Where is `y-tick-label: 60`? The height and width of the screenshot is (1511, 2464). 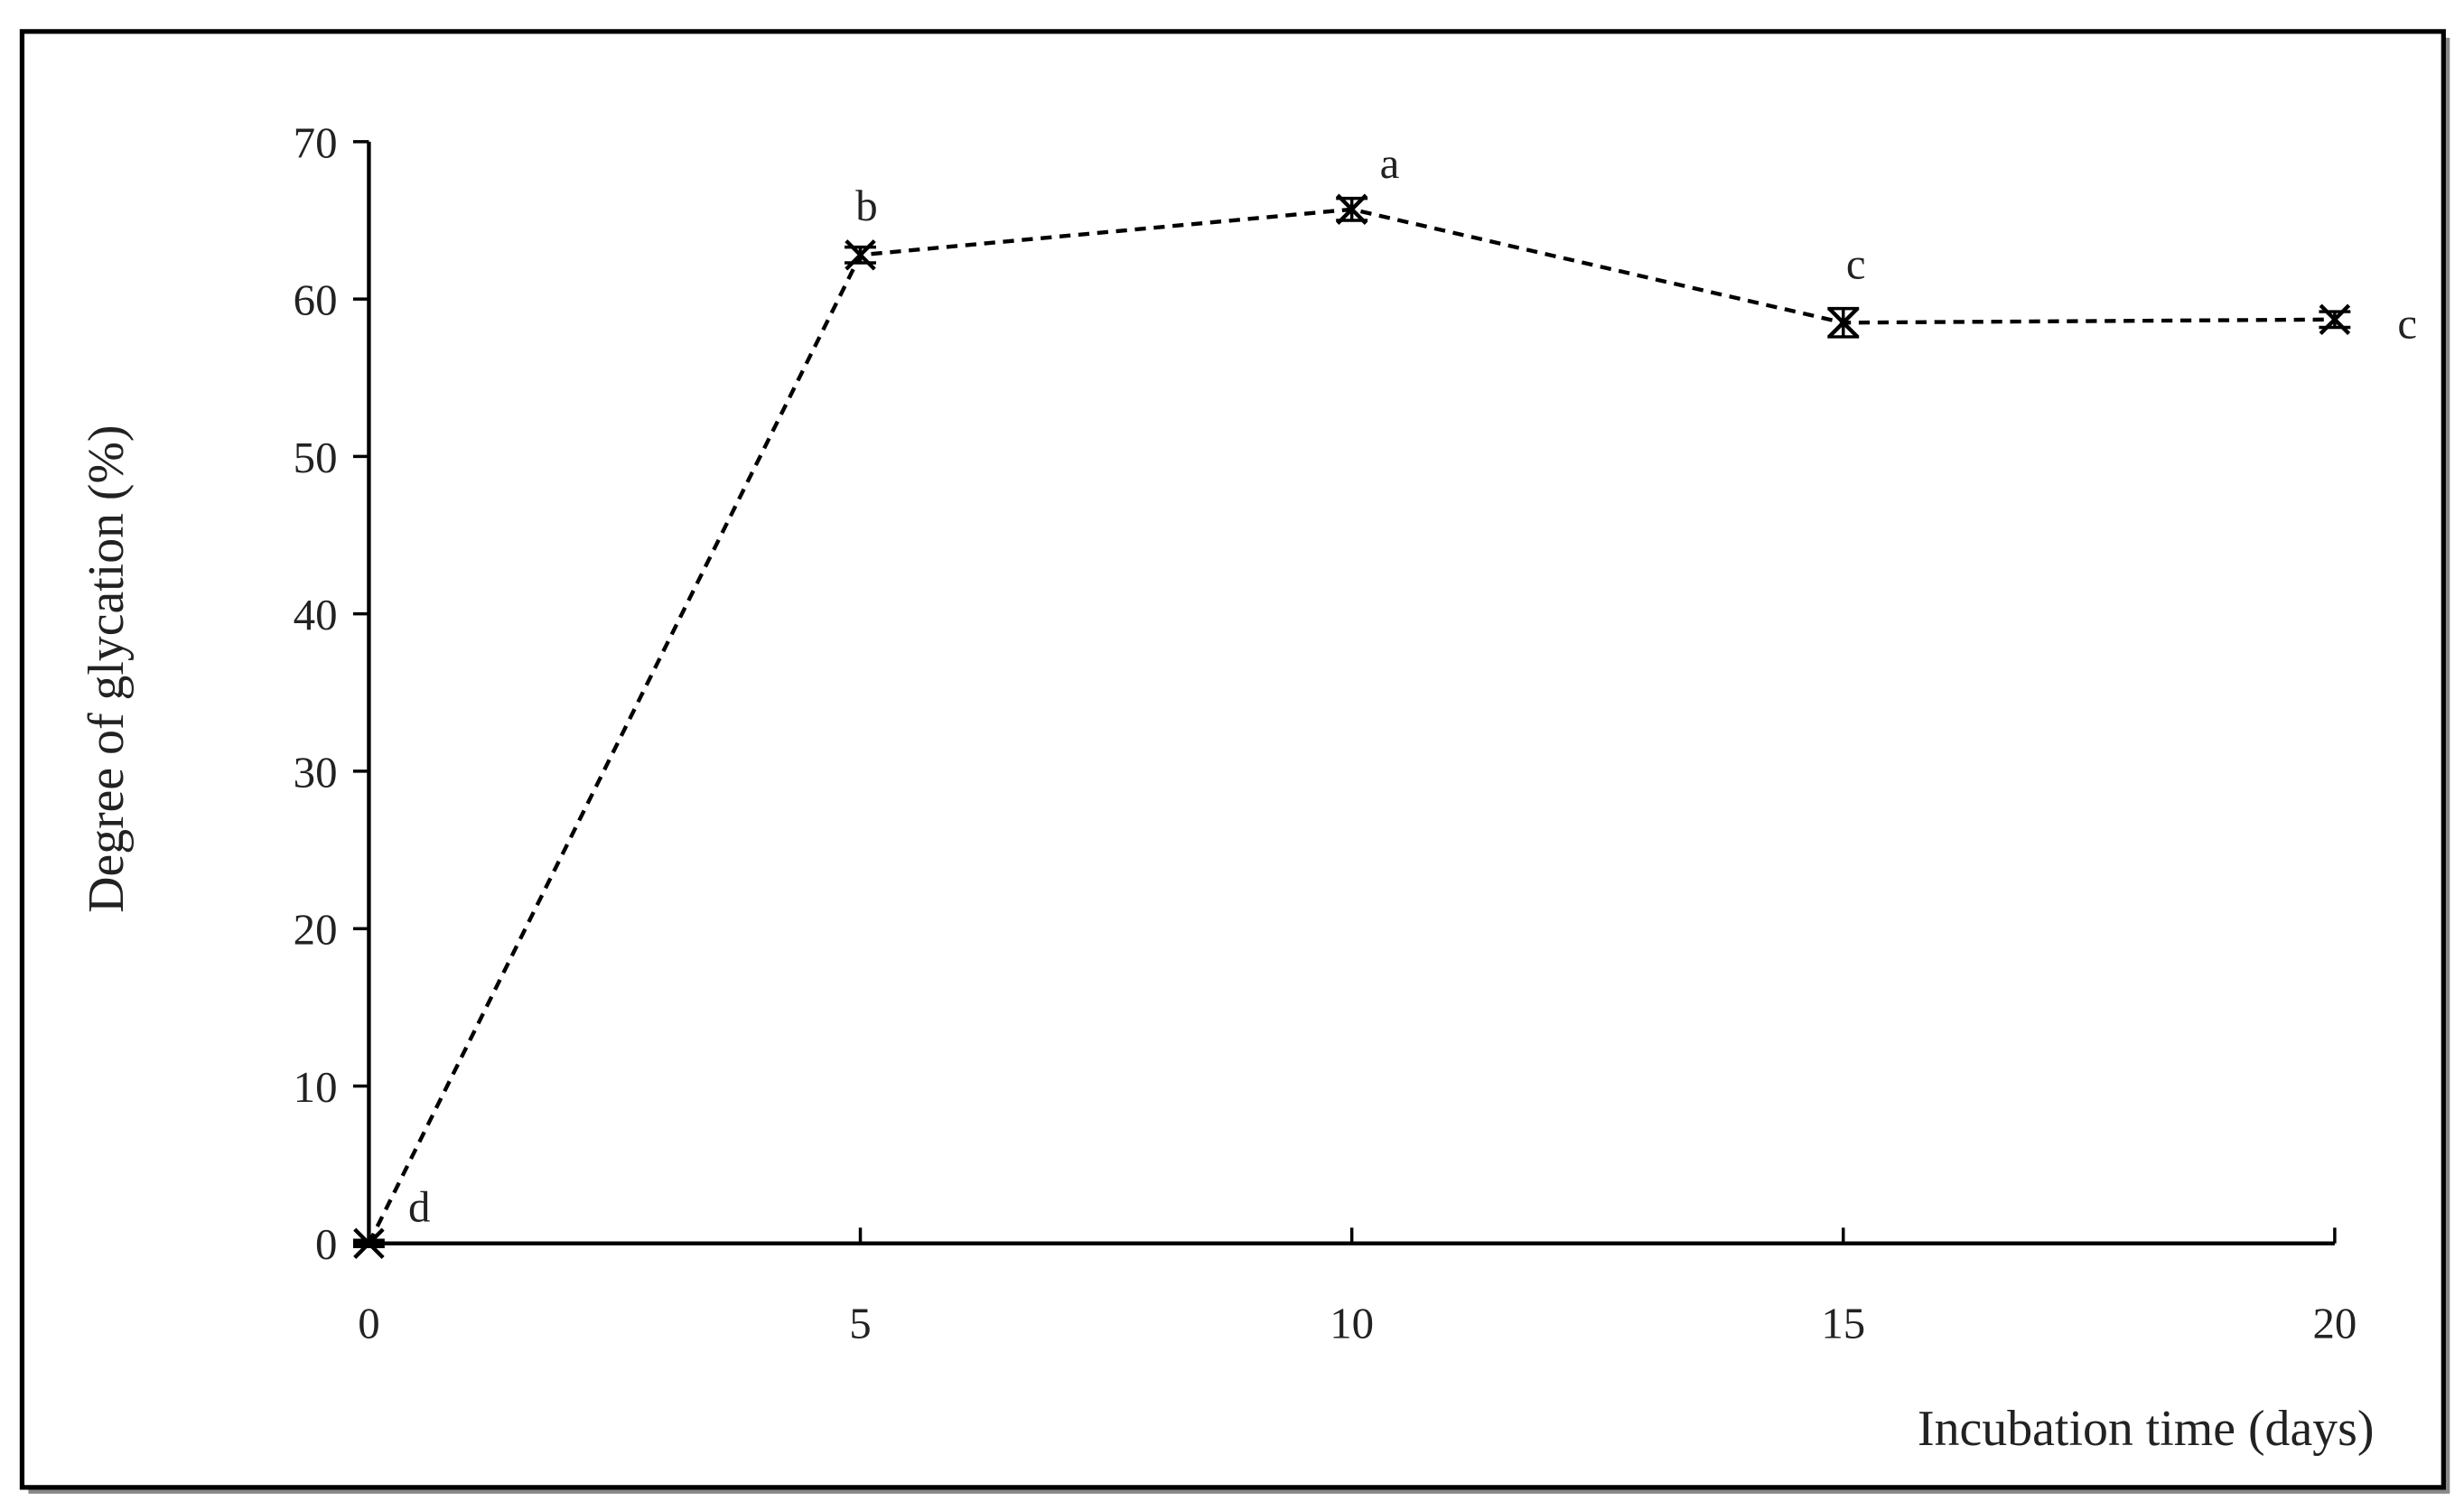
y-tick-label: 60 is located at coordinates (316, 300).